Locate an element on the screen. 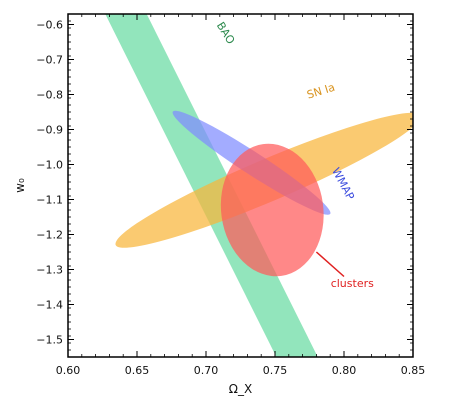 This screenshot has height=408, width=452. y-tick-label: −1.1 is located at coordinates (49, 200).